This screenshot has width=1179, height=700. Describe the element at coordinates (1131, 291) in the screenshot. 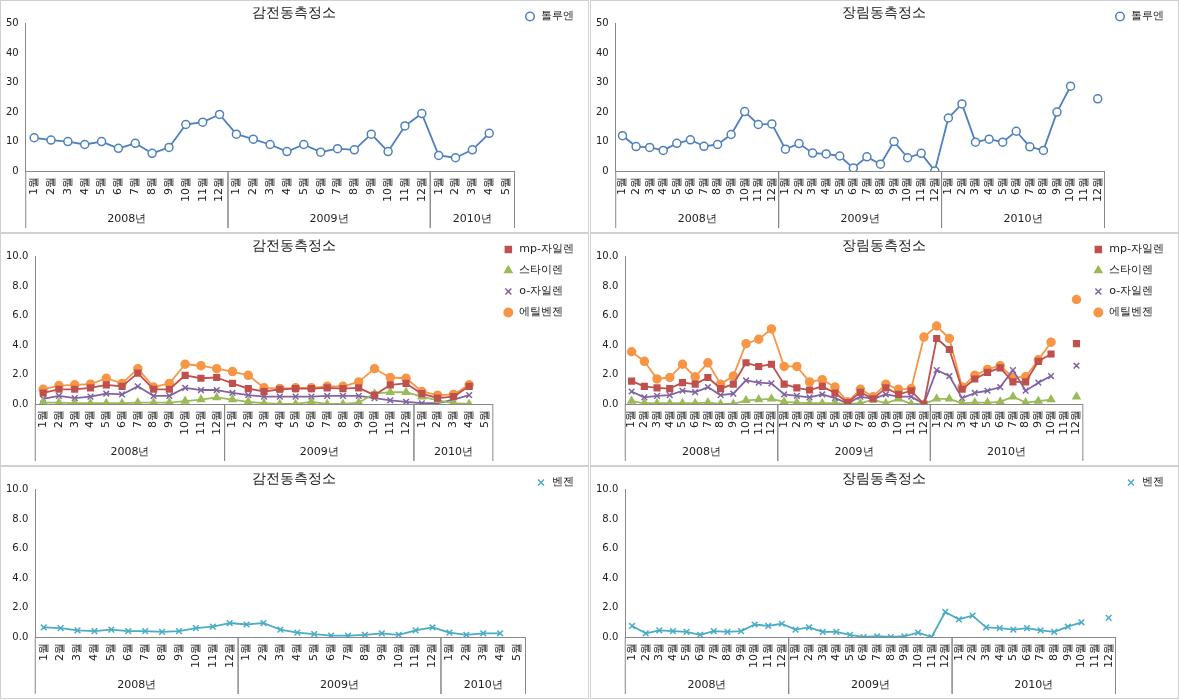

I see `legend-label: o-자일렌` at that location.